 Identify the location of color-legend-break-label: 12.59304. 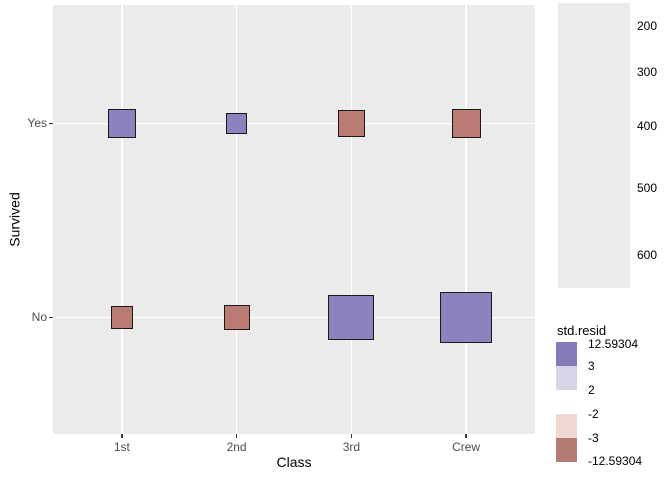
(613, 344).